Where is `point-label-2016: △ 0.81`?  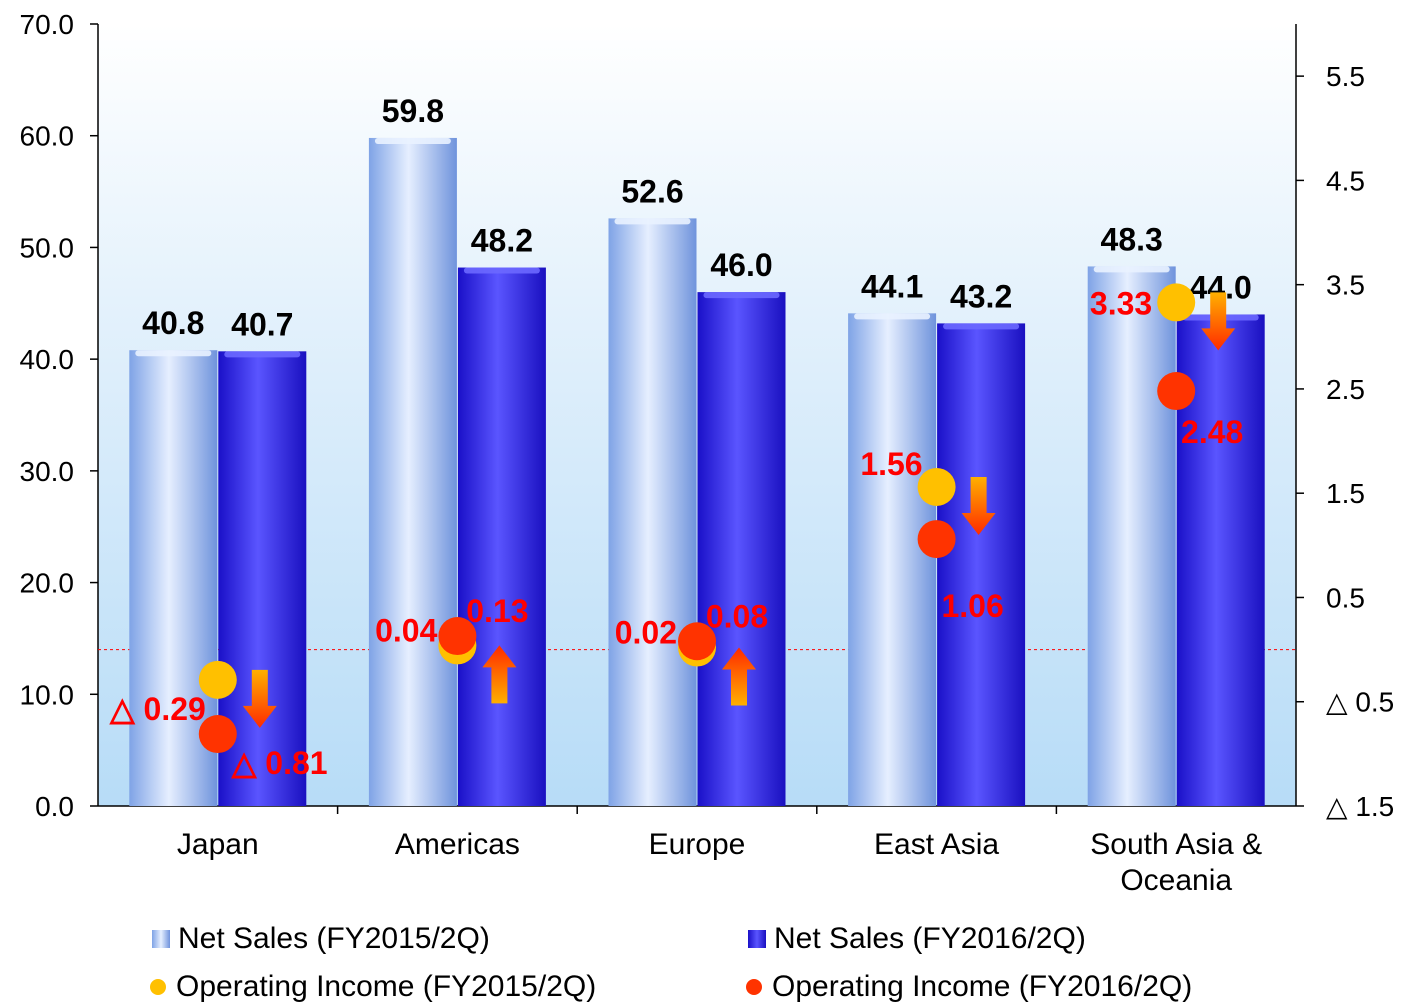
point-label-2016: △ 0.81 is located at coordinates (279, 763).